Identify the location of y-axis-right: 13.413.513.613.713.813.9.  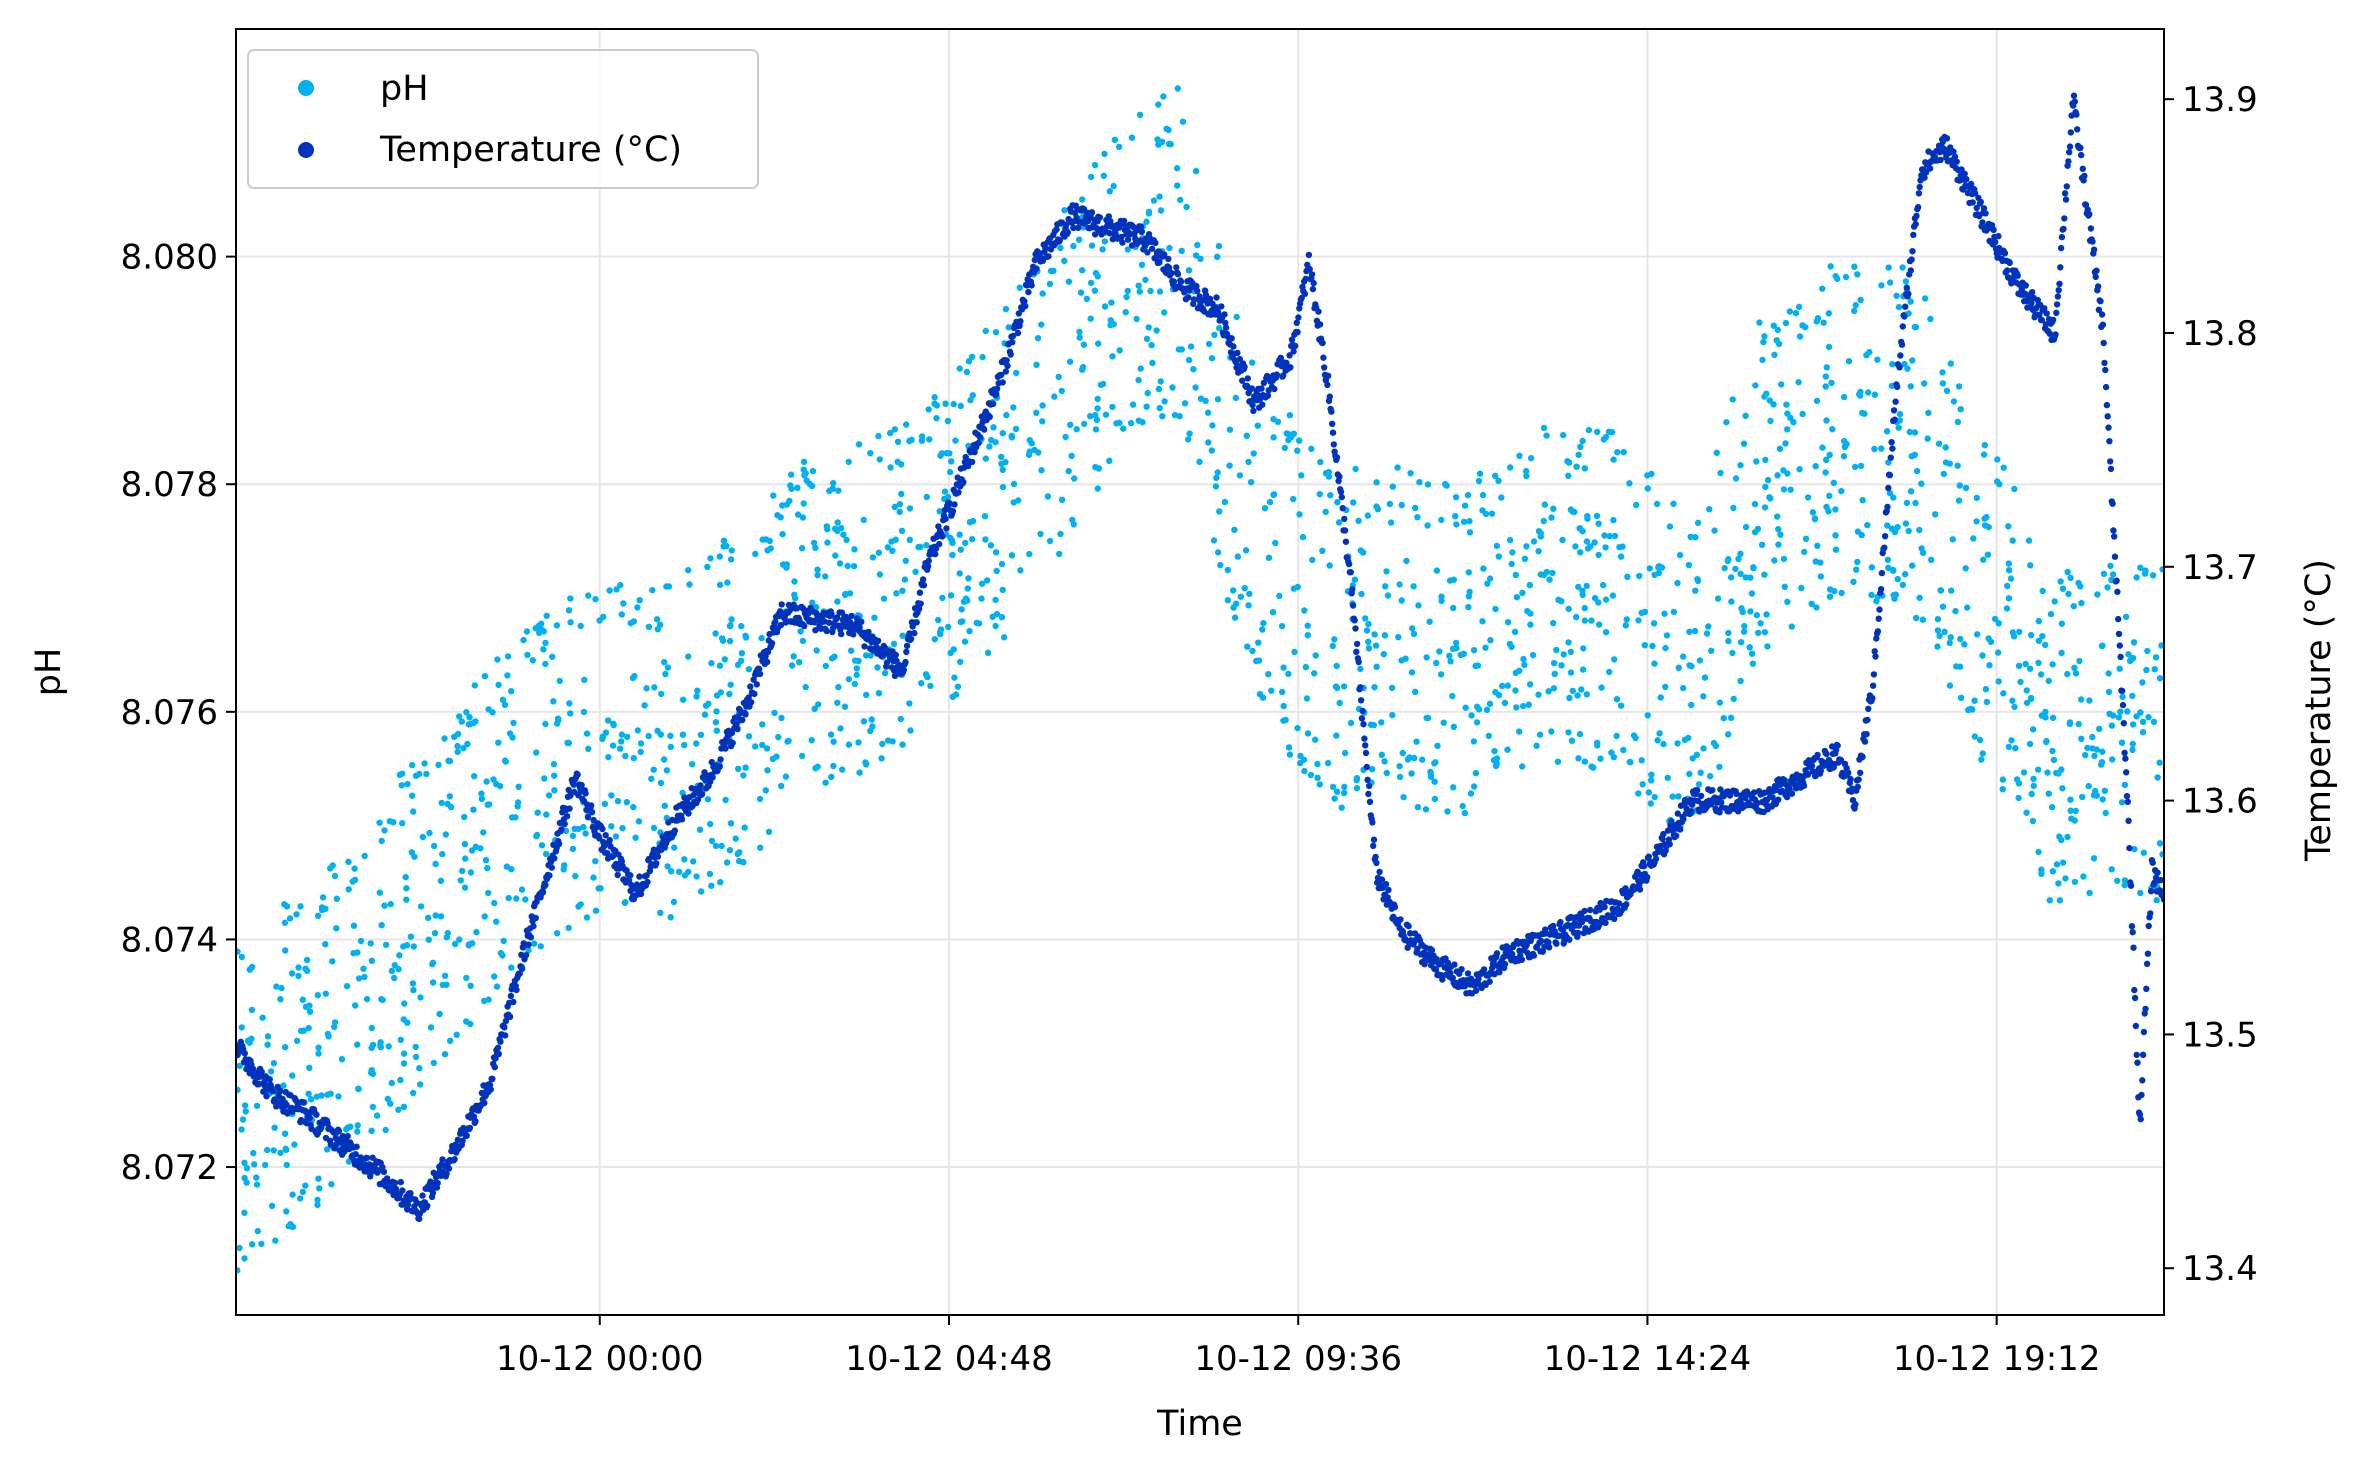
(2211, 684).